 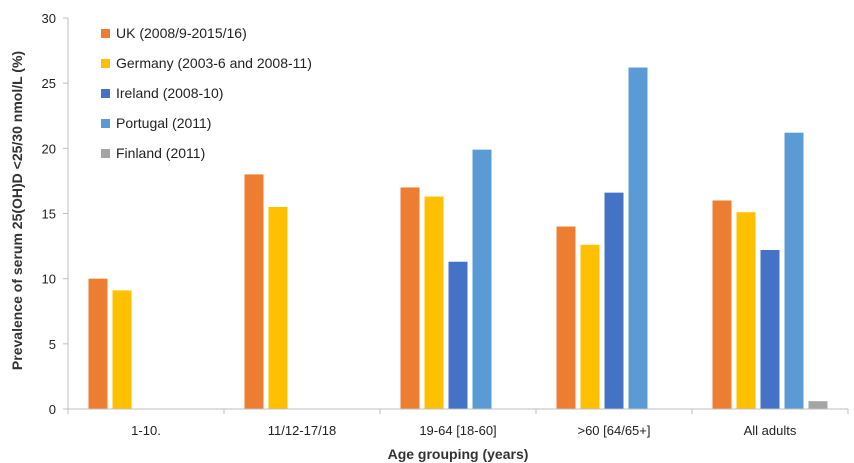 What do you see at coordinates (770, 430) in the screenshot?
I see `x-tick-label: All adults` at bounding box center [770, 430].